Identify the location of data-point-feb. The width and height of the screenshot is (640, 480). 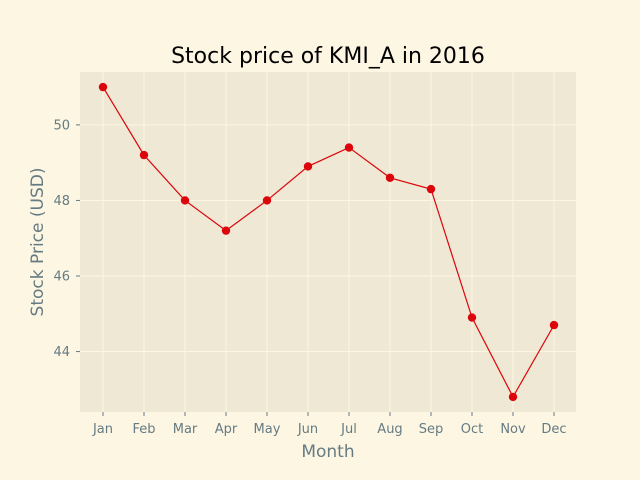
(144, 155).